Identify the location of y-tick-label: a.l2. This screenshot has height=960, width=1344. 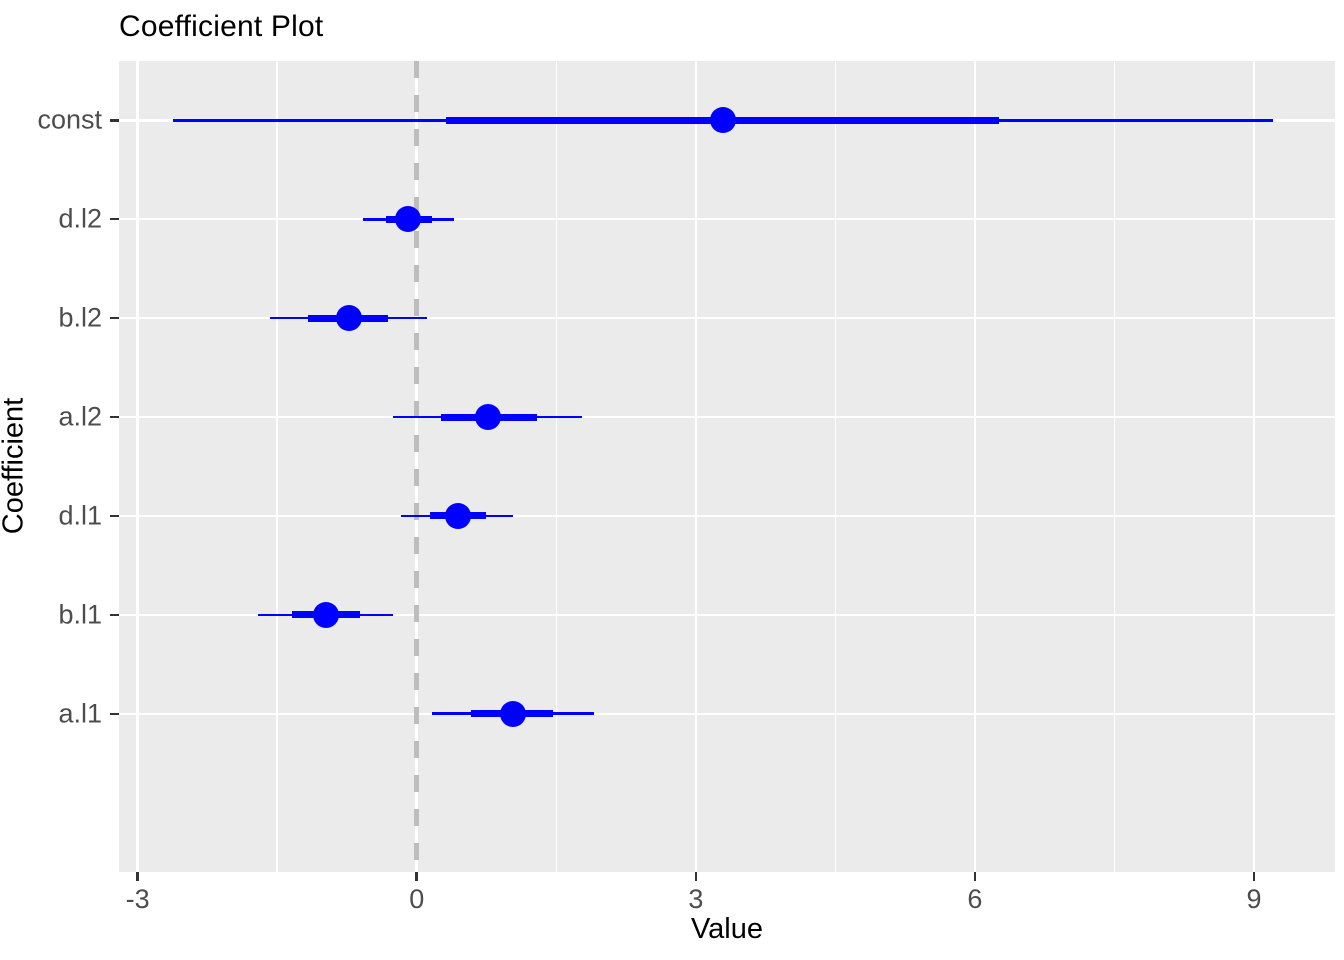
(80, 416).